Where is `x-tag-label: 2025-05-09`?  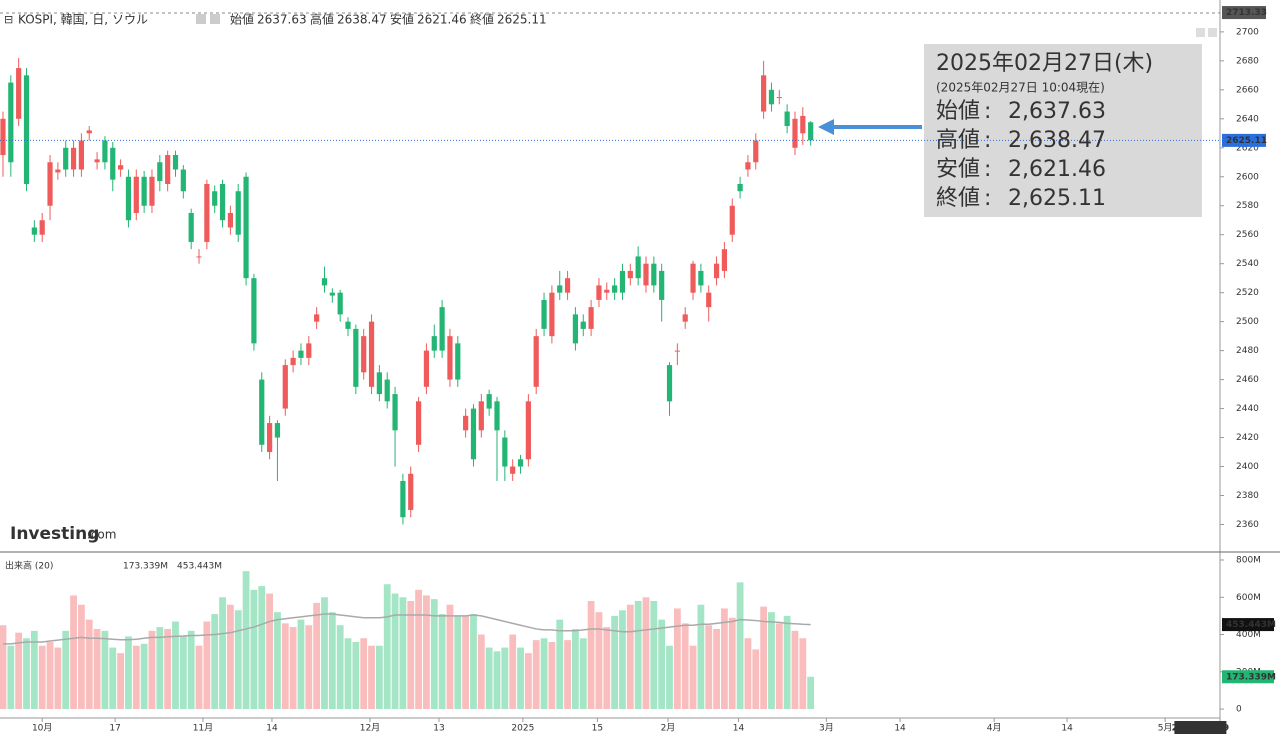
x-tag-label: 2025-05-09 is located at coordinates (1201, 729).